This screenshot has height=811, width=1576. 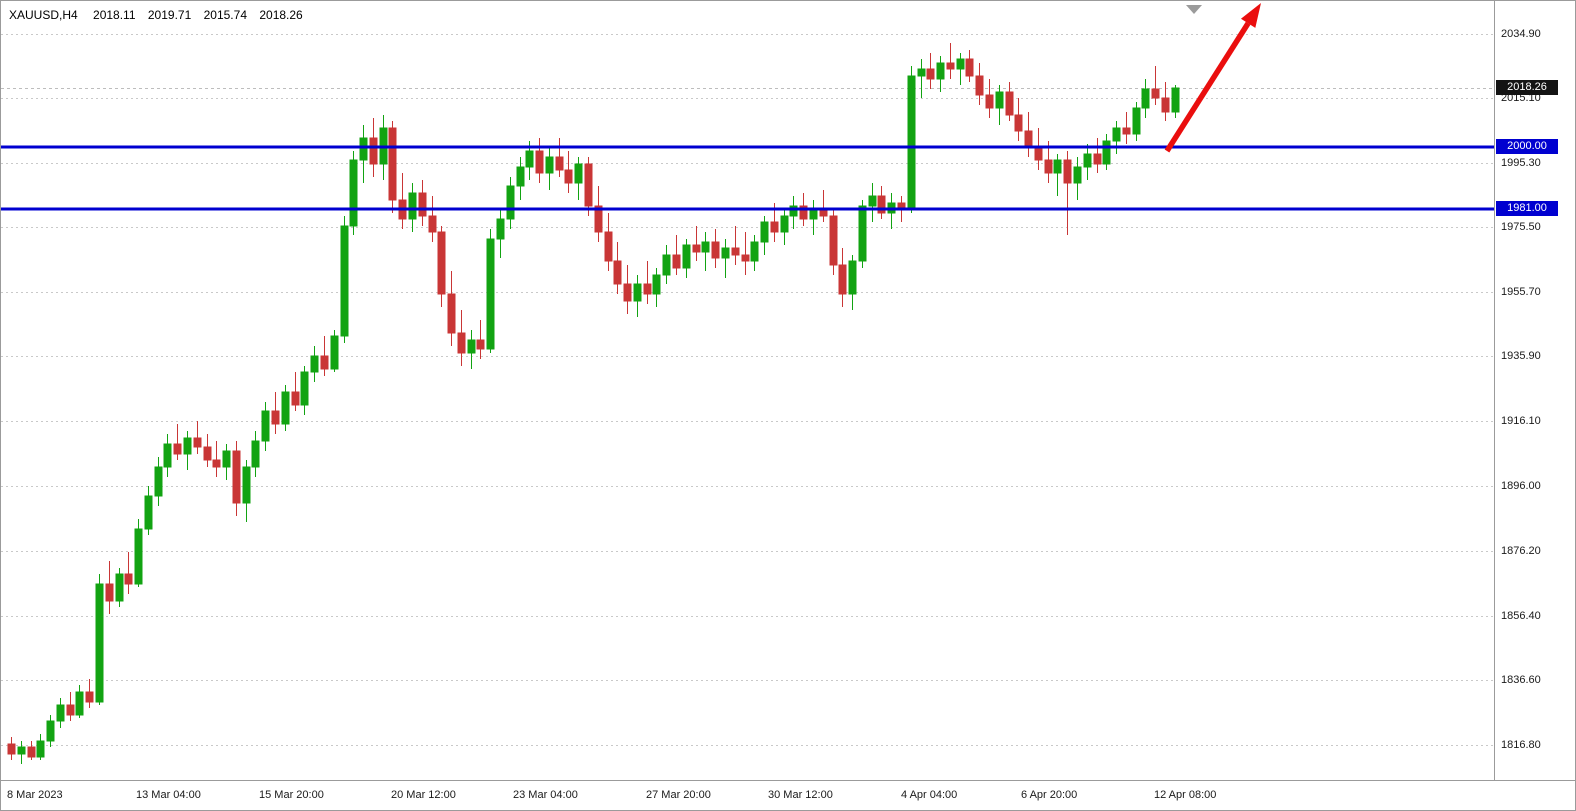 I want to click on chart-shift-icon, so click(x=1194, y=9).